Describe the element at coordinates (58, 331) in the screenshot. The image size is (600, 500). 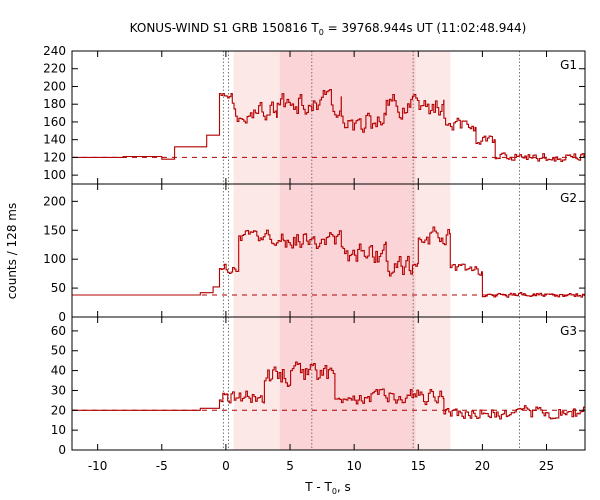
I see `y-tick-label: 60` at that location.